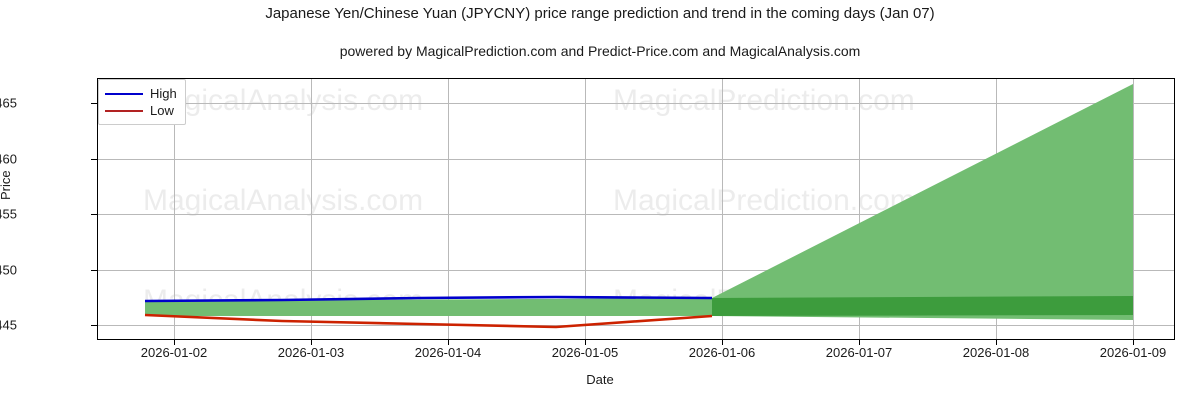 The height and width of the screenshot is (400, 1200). Describe the element at coordinates (124, 93) in the screenshot. I see `legend-color-swatch-high` at that location.